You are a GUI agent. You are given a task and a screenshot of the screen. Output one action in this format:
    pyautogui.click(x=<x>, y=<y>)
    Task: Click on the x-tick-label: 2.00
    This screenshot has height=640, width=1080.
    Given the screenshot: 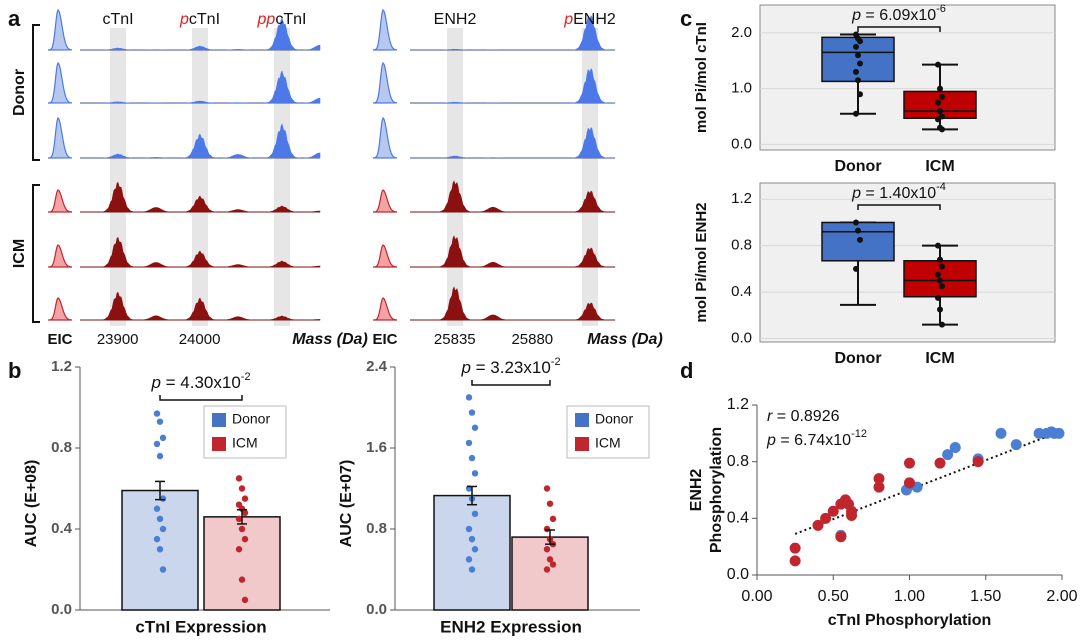 What is the action you would take?
    pyautogui.click(x=1061, y=596)
    